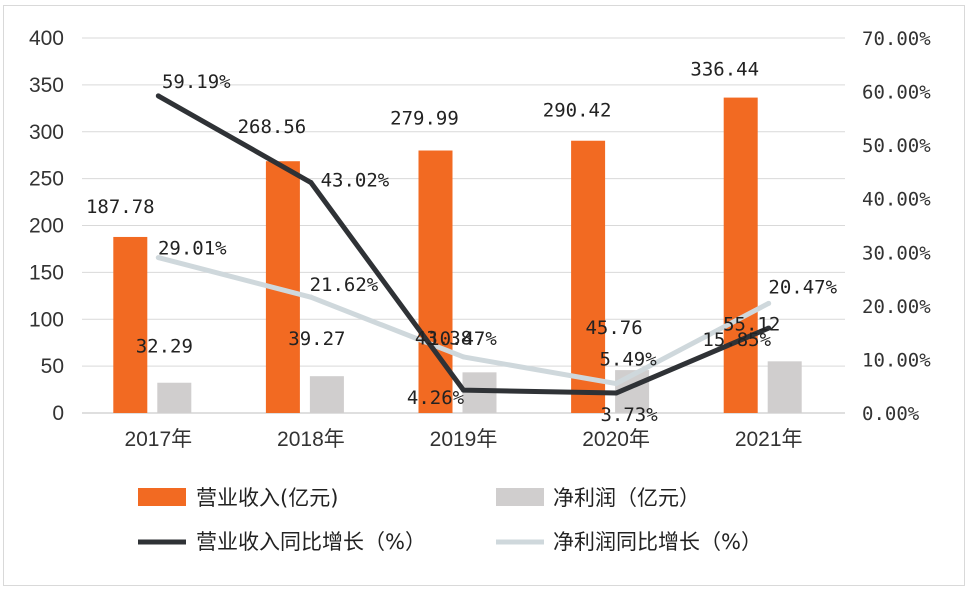 The image size is (969, 590). What do you see at coordinates (520, 497) in the screenshot?
I see `legend-swatch-net-profit` at bounding box center [520, 497].